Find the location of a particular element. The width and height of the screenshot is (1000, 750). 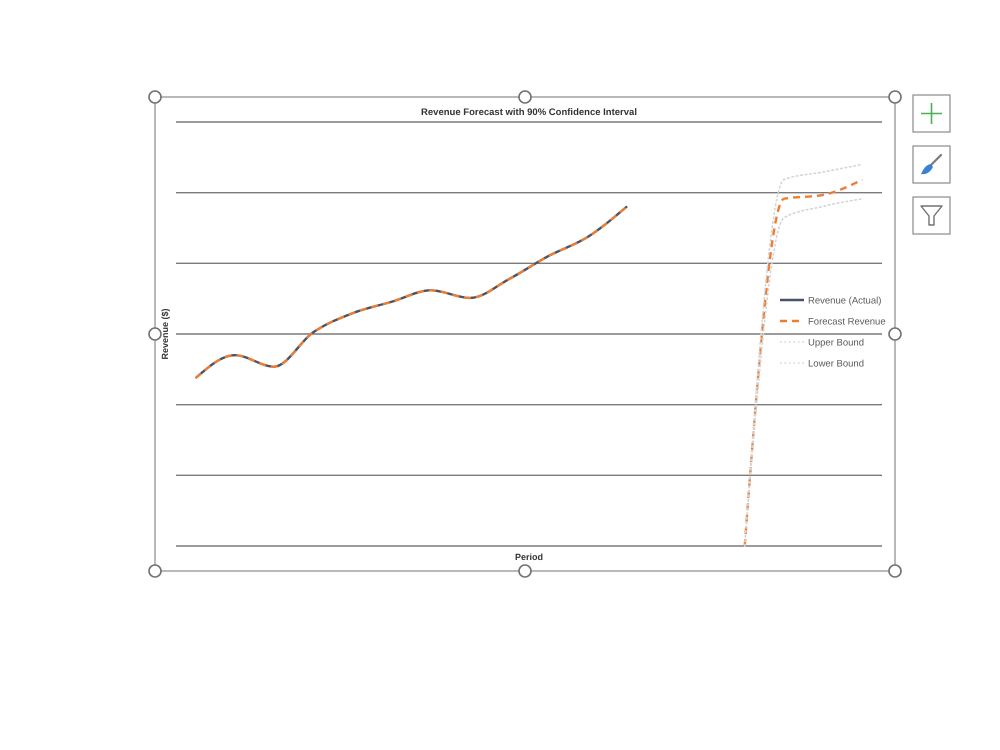

legend-label: Forecast Revenue is located at coordinates (847, 322).